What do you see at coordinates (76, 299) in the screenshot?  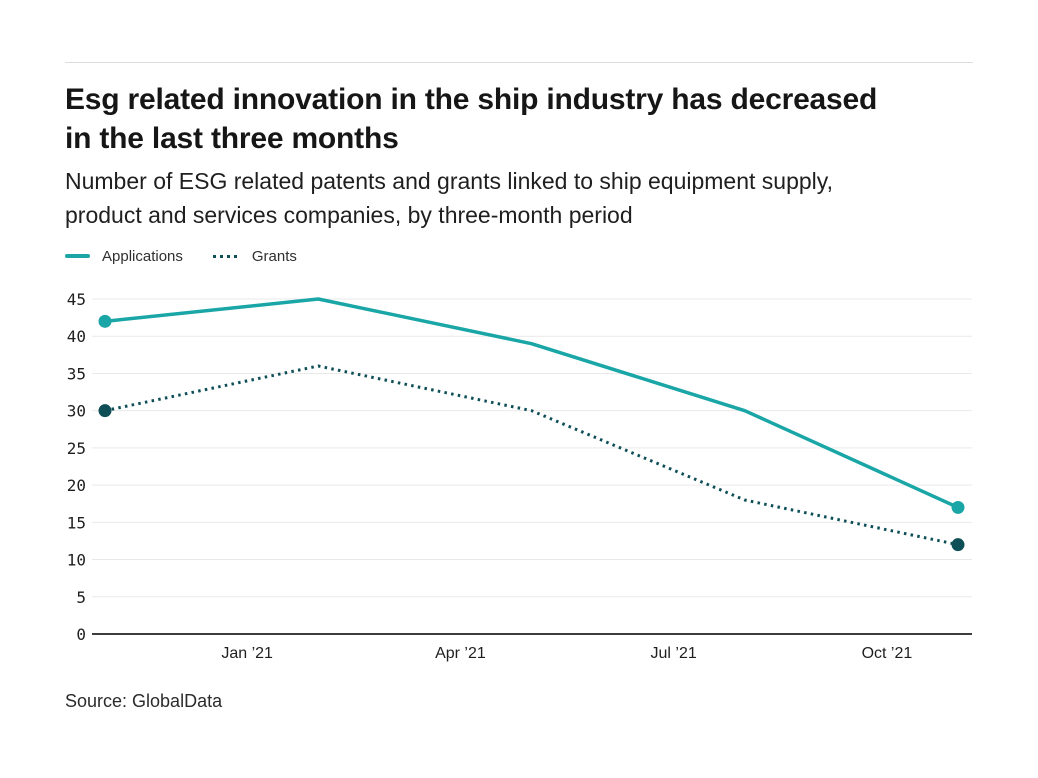 I see `y-tick-label: 45` at bounding box center [76, 299].